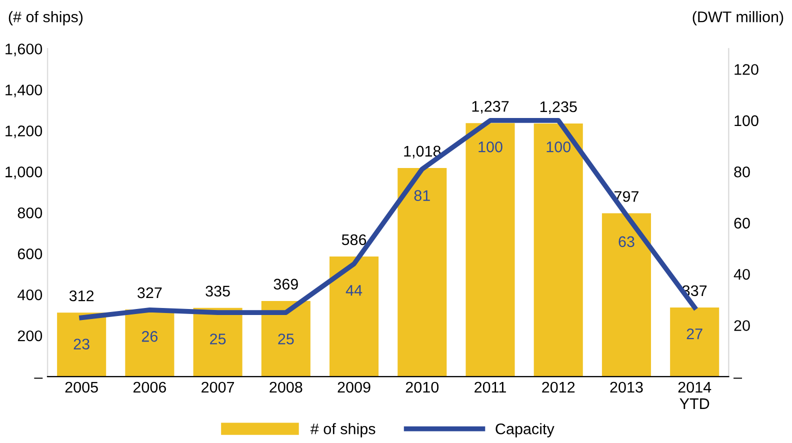 The width and height of the screenshot is (792, 443). I want to click on y-tick-label: 200, so click(30, 336).